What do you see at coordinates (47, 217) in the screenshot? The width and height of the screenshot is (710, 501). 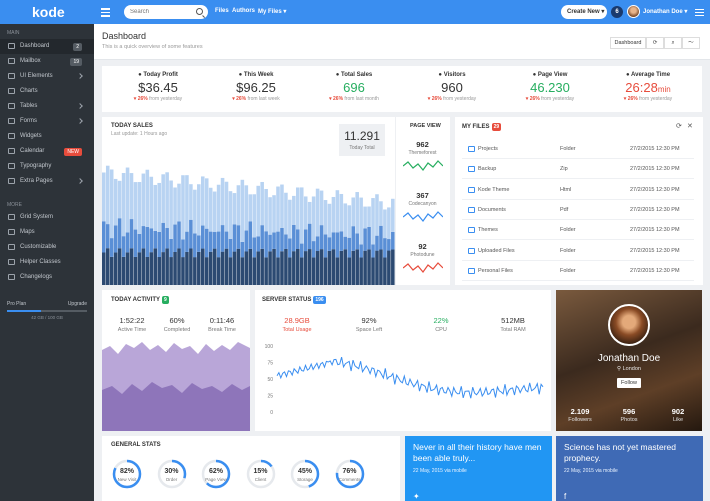 I see `sidebar-item-grid-system: Grid System` at bounding box center [47, 217].